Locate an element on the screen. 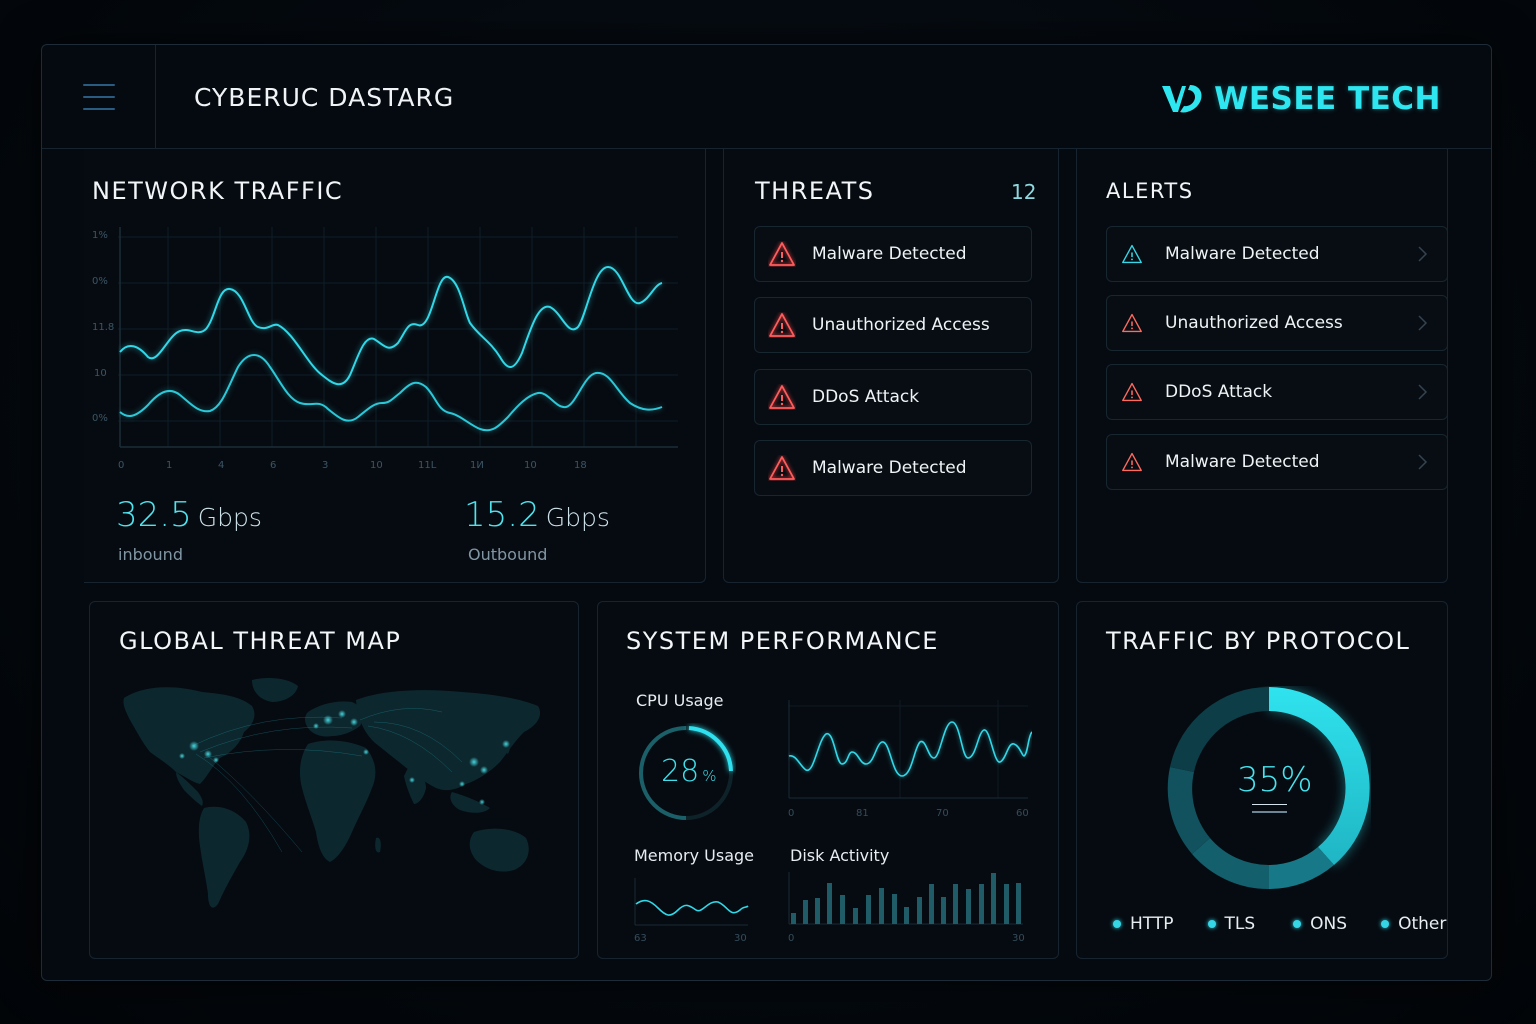 This screenshot has width=1536, height=1024. traffic-by-protocol-card: TRAFFIC BY PROTOCOL 35% HTTP TLS is located at coordinates (1262, 780).